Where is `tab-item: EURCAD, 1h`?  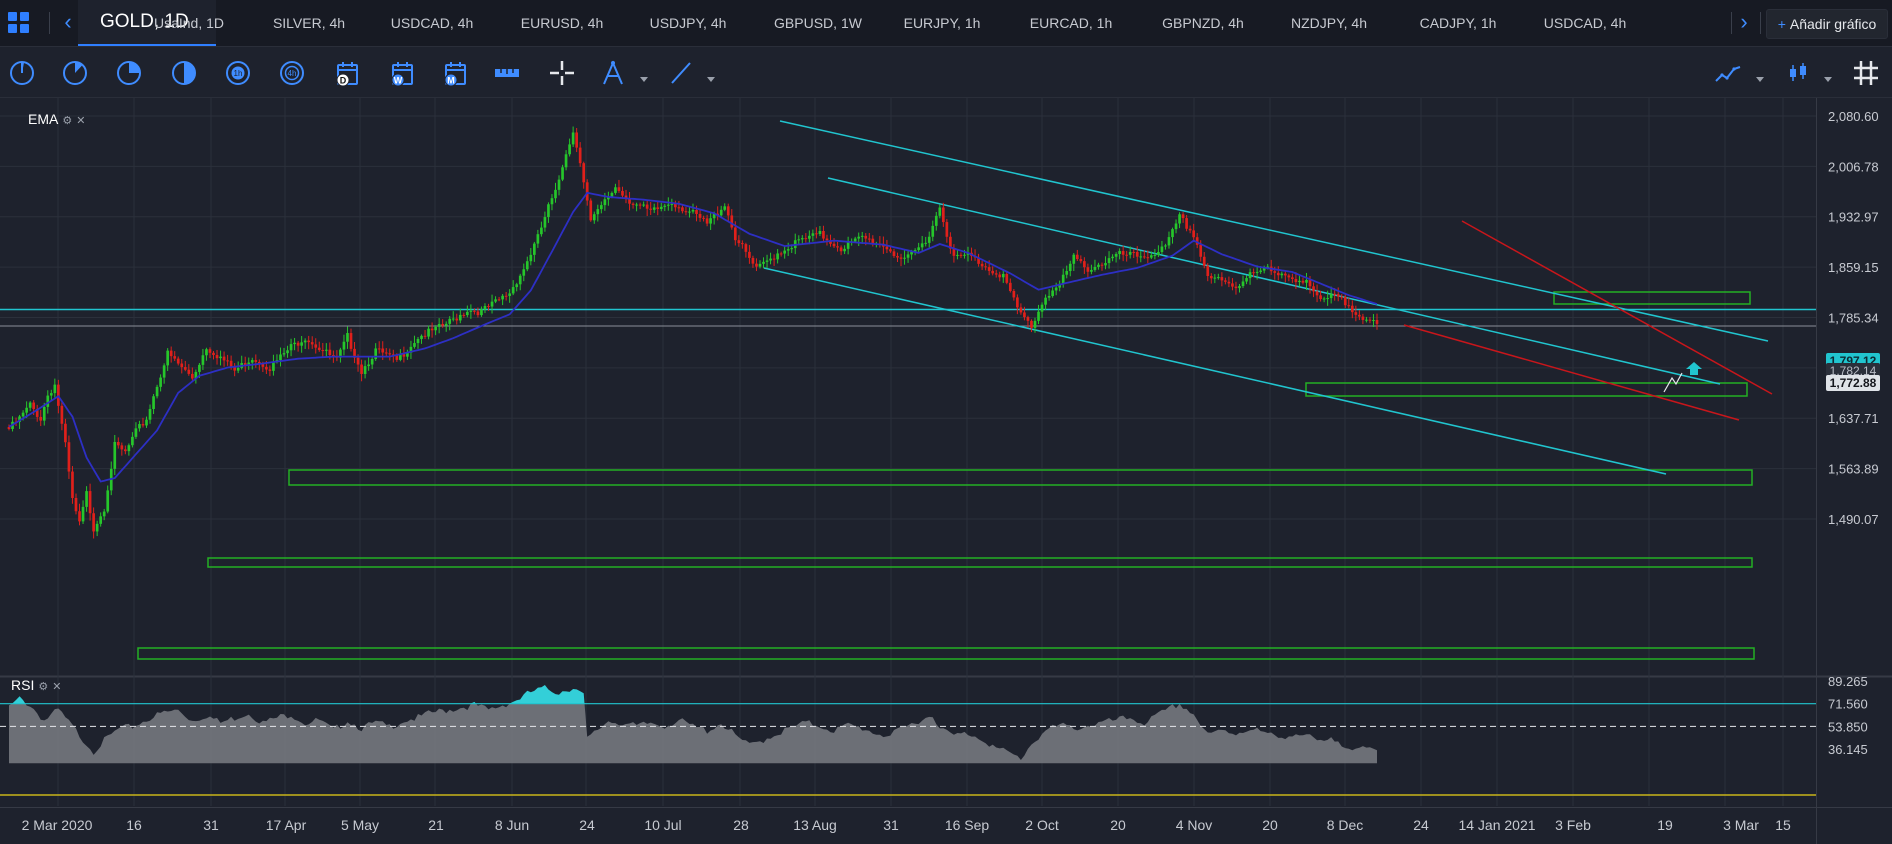
tab-item: EURCAD, 1h is located at coordinates (1071, 23).